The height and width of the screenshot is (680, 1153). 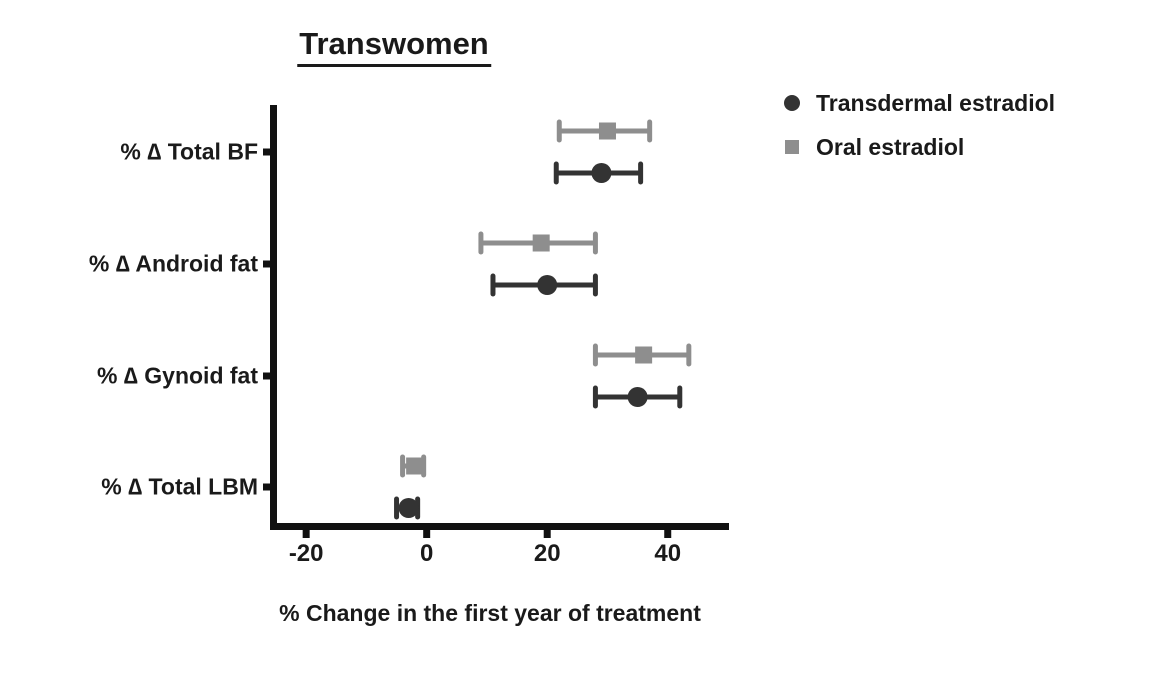 What do you see at coordinates (179, 486) in the screenshot?
I see `category-label: % ∆ Total LBM` at bounding box center [179, 486].